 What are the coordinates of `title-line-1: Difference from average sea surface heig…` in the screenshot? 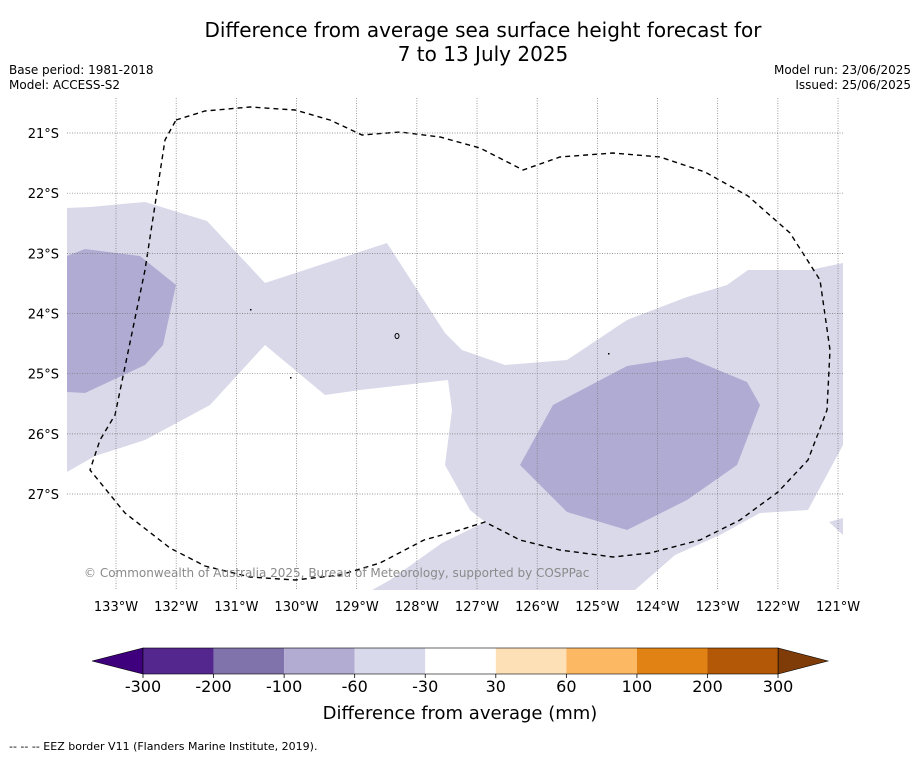 It's located at (483, 30).